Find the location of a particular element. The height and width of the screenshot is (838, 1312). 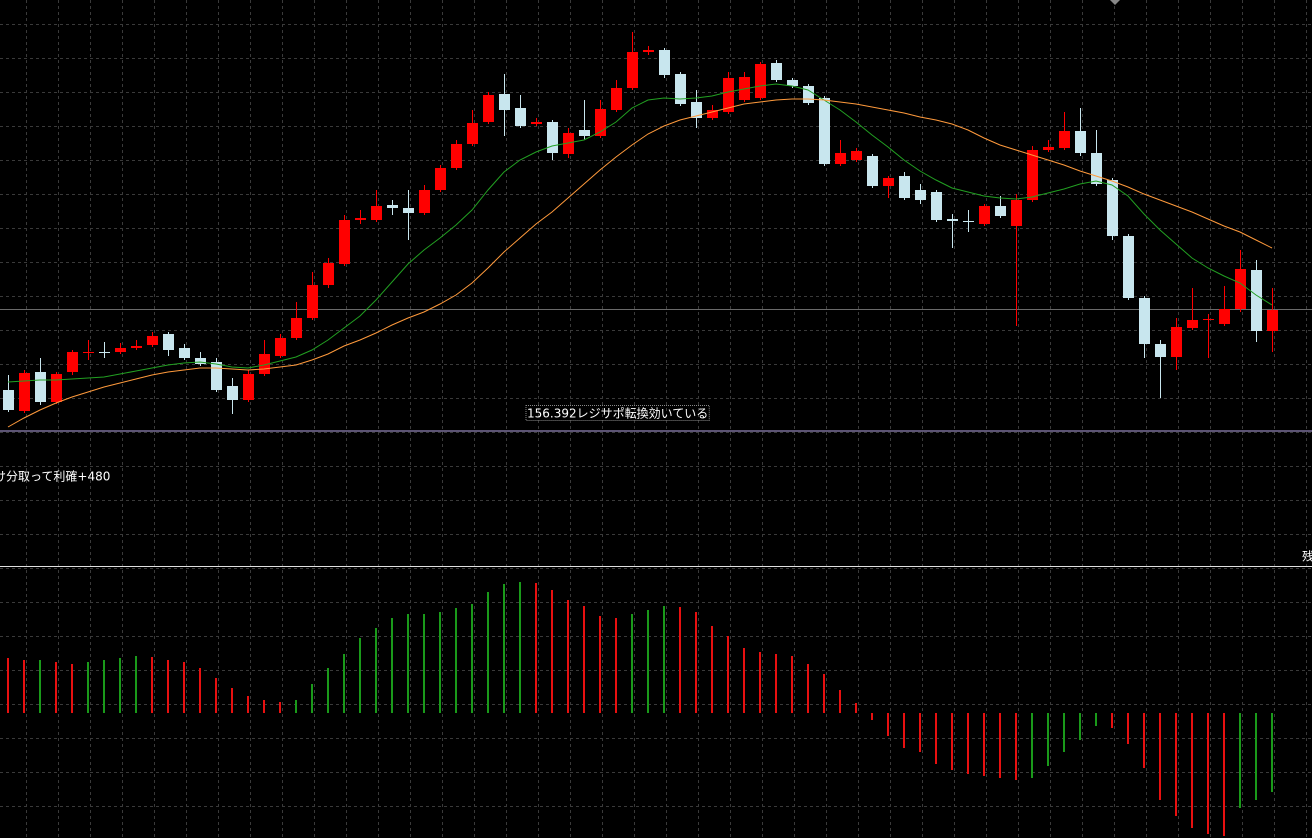

annotation-box is located at coordinates (617, 413).